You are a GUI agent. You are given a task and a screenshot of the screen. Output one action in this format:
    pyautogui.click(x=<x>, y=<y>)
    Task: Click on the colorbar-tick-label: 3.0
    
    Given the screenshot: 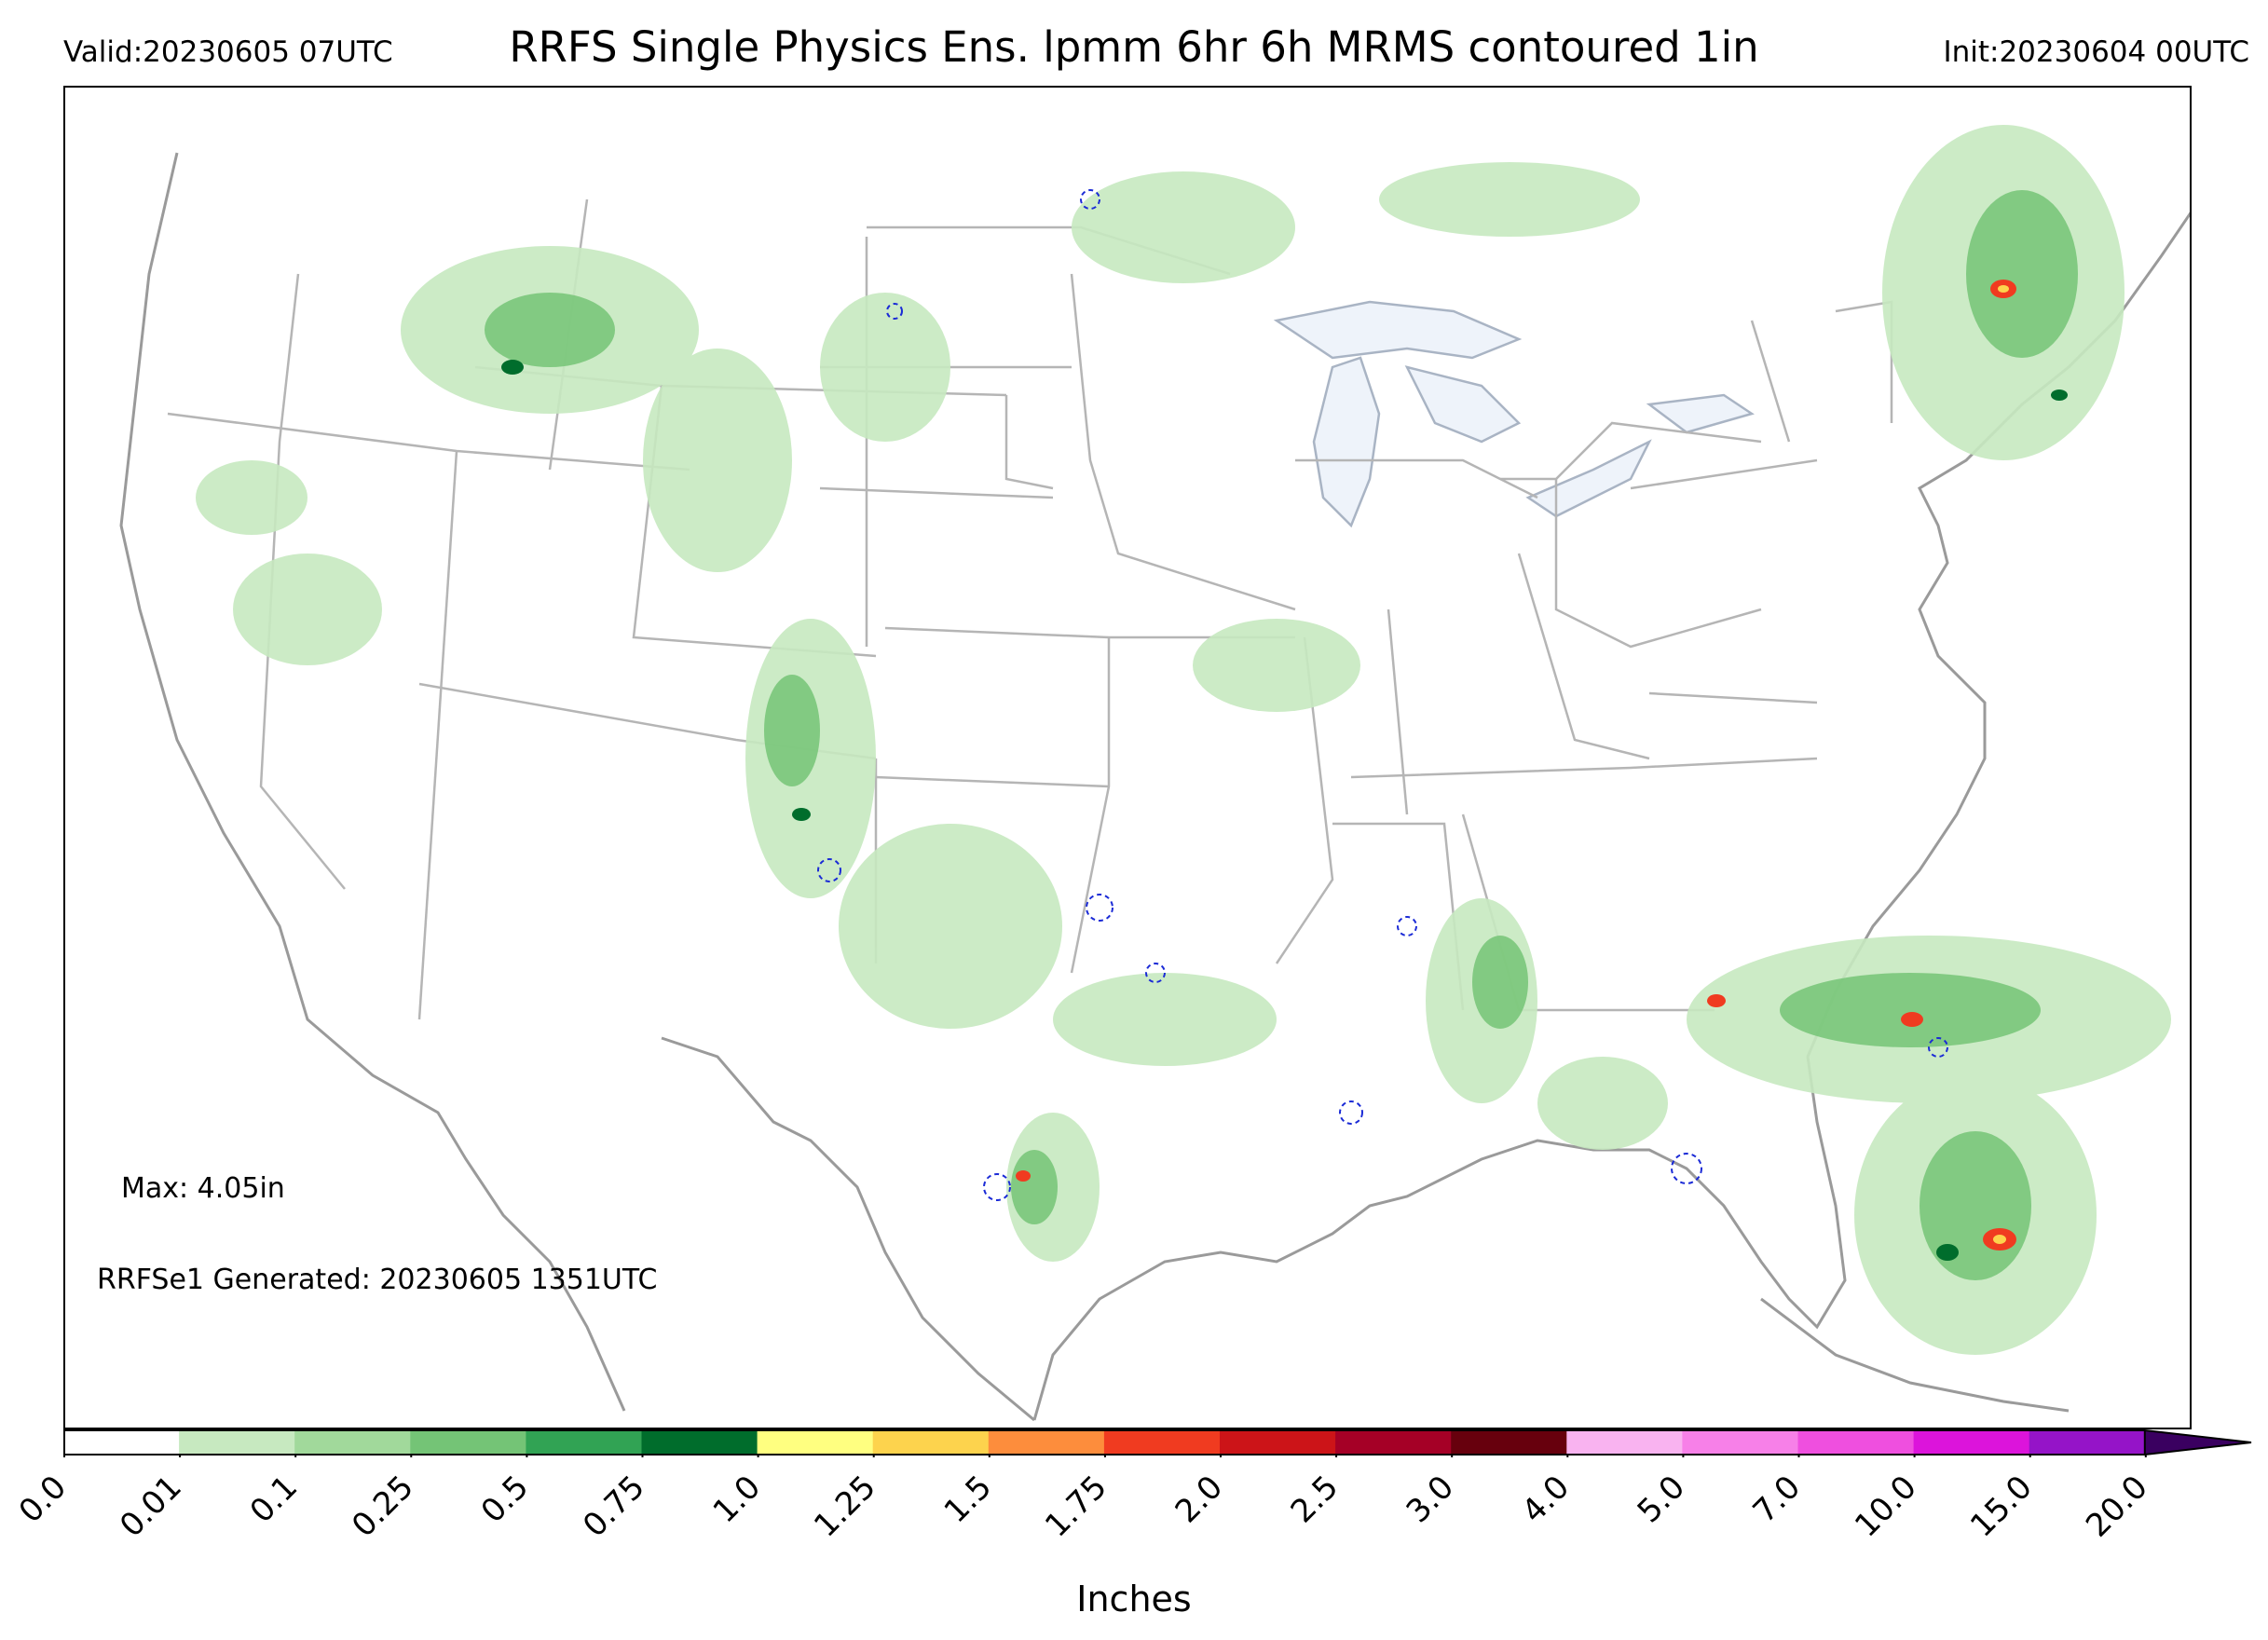 What is the action you would take?
    pyautogui.click(x=1430, y=1499)
    